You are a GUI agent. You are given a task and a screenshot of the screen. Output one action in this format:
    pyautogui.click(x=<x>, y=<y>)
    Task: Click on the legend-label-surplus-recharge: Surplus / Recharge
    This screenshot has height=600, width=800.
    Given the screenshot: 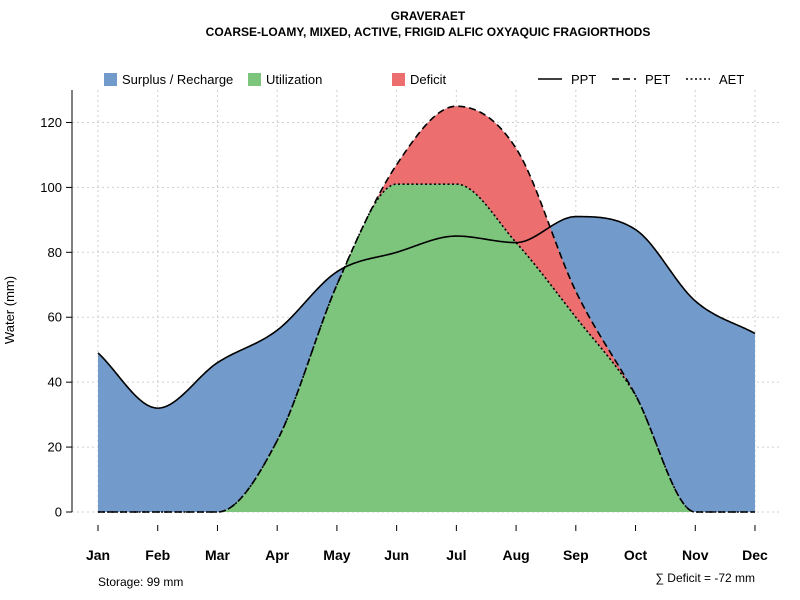 What is the action you would take?
    pyautogui.click(x=177, y=79)
    